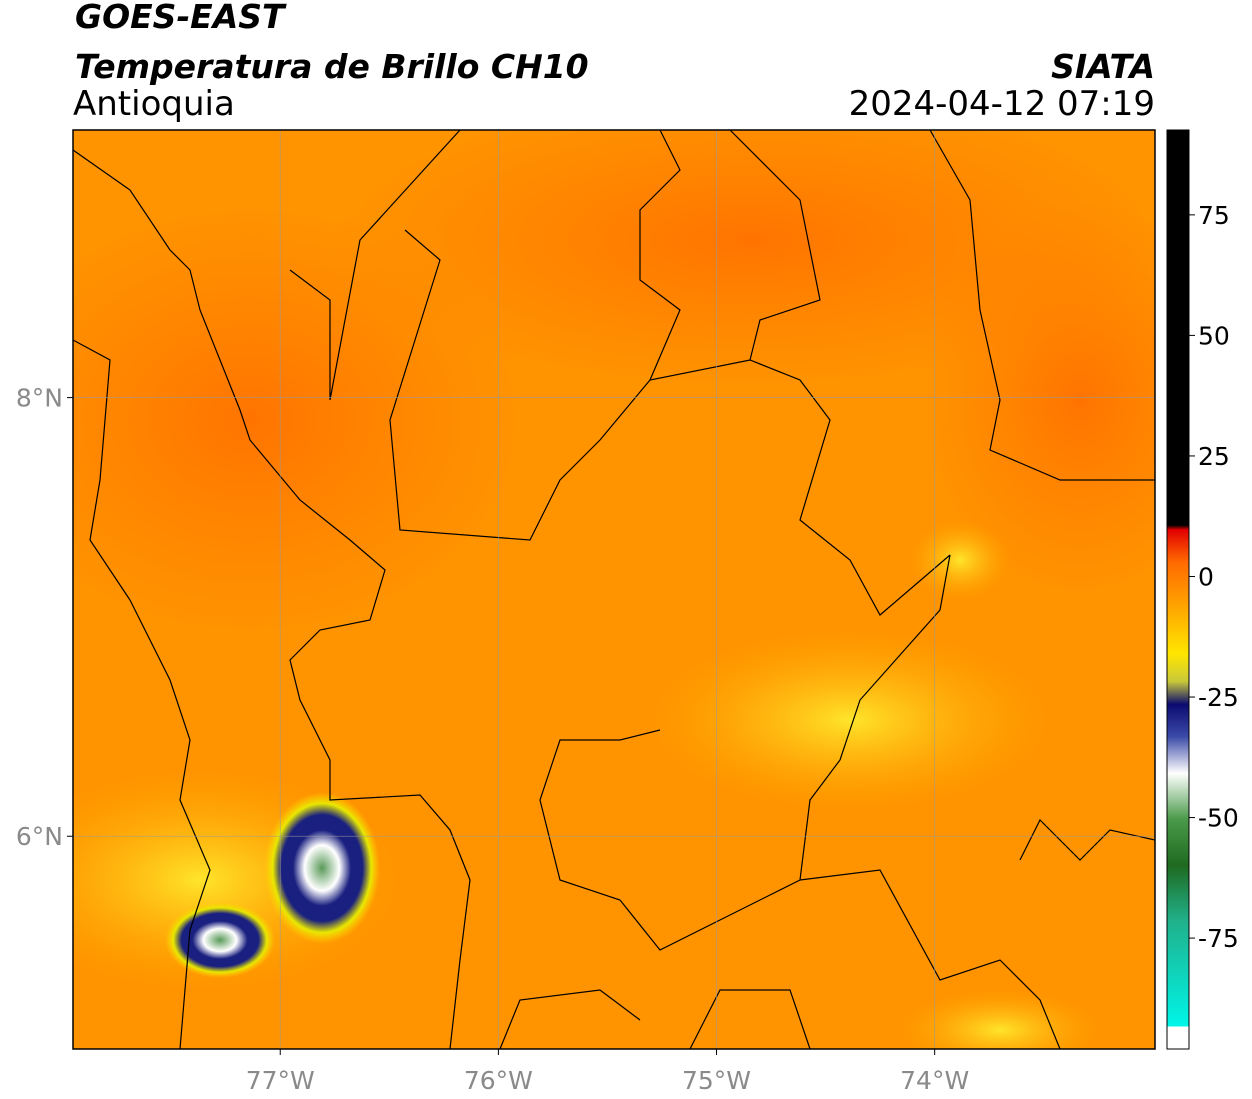 The width and height of the screenshot is (1252, 1099). Describe the element at coordinates (154, 104) in the screenshot. I see `region: Antioquia` at that location.